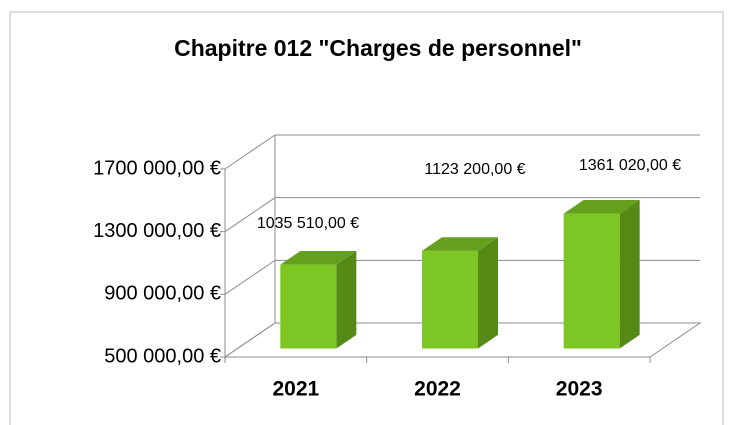 The width and height of the screenshot is (731, 425). What do you see at coordinates (308, 223) in the screenshot?
I see `data-label: 1035 510,00 €` at bounding box center [308, 223].